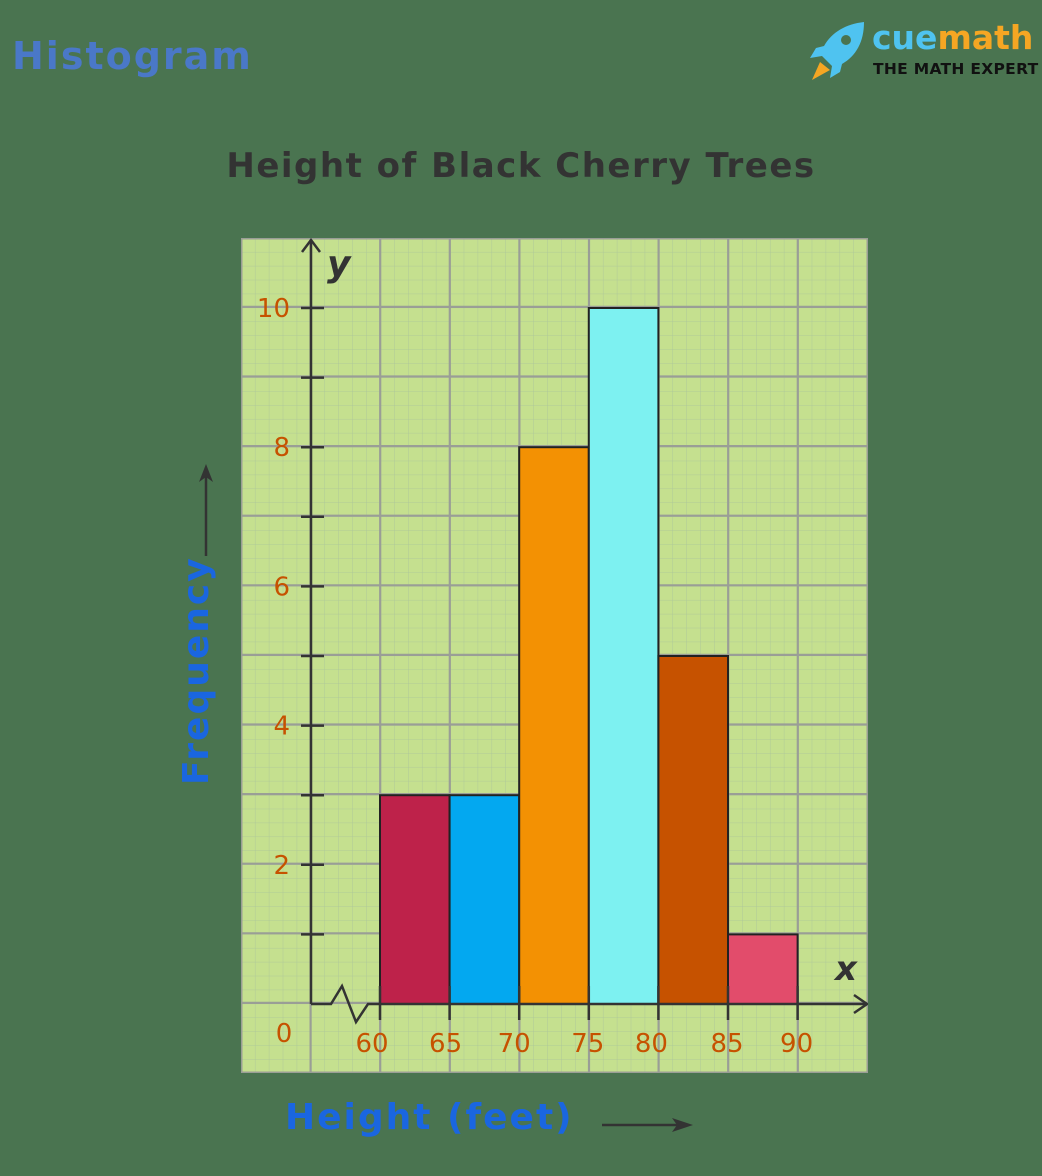 This screenshot has height=1176, width=1042. I want to click on brand-tagline: THE MATH EXPERT, so click(956, 69).